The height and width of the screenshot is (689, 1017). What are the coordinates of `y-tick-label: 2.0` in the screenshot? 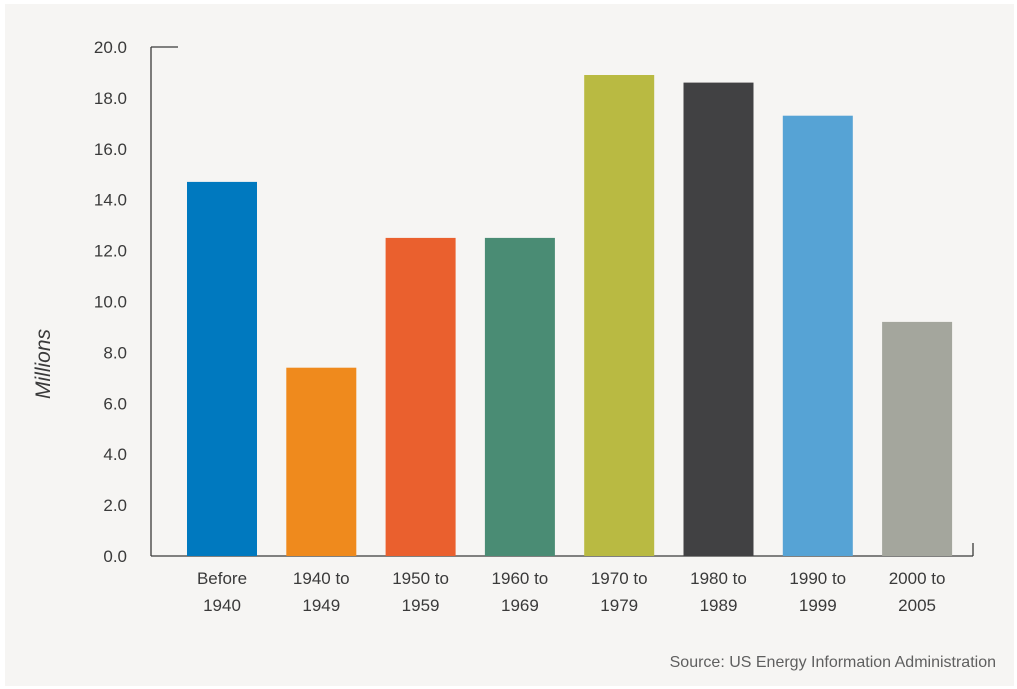 It's located at (115, 505).